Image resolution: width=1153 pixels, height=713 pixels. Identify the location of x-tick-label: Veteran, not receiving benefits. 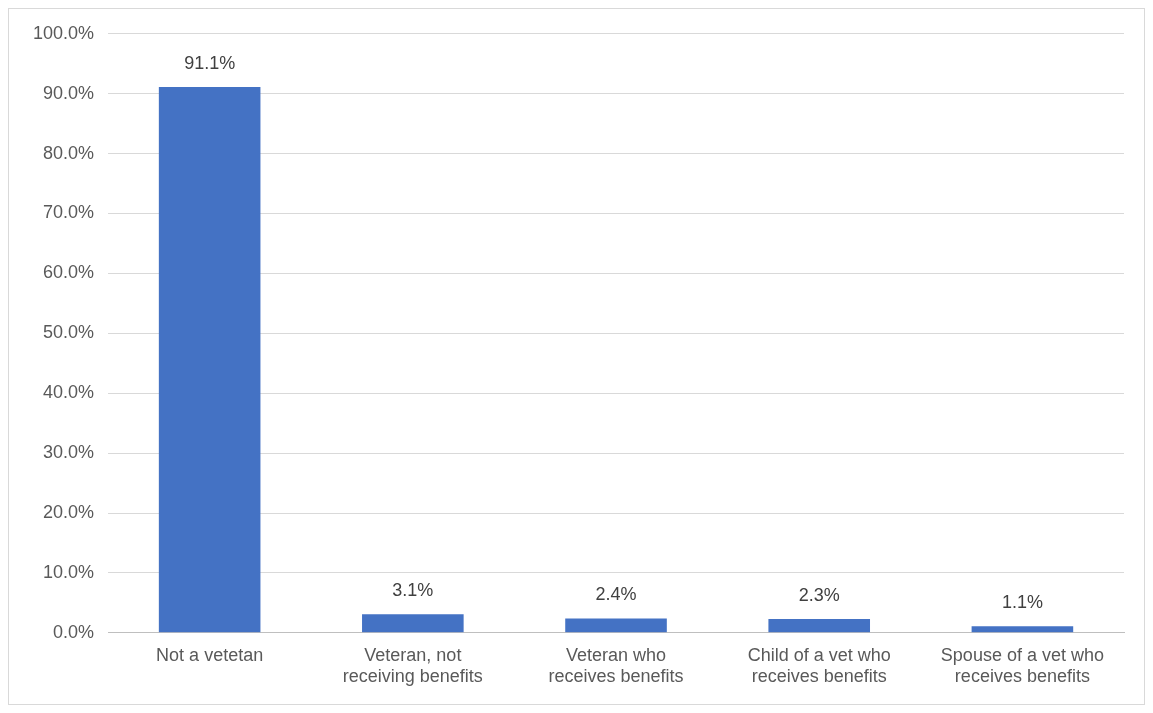
(412, 665).